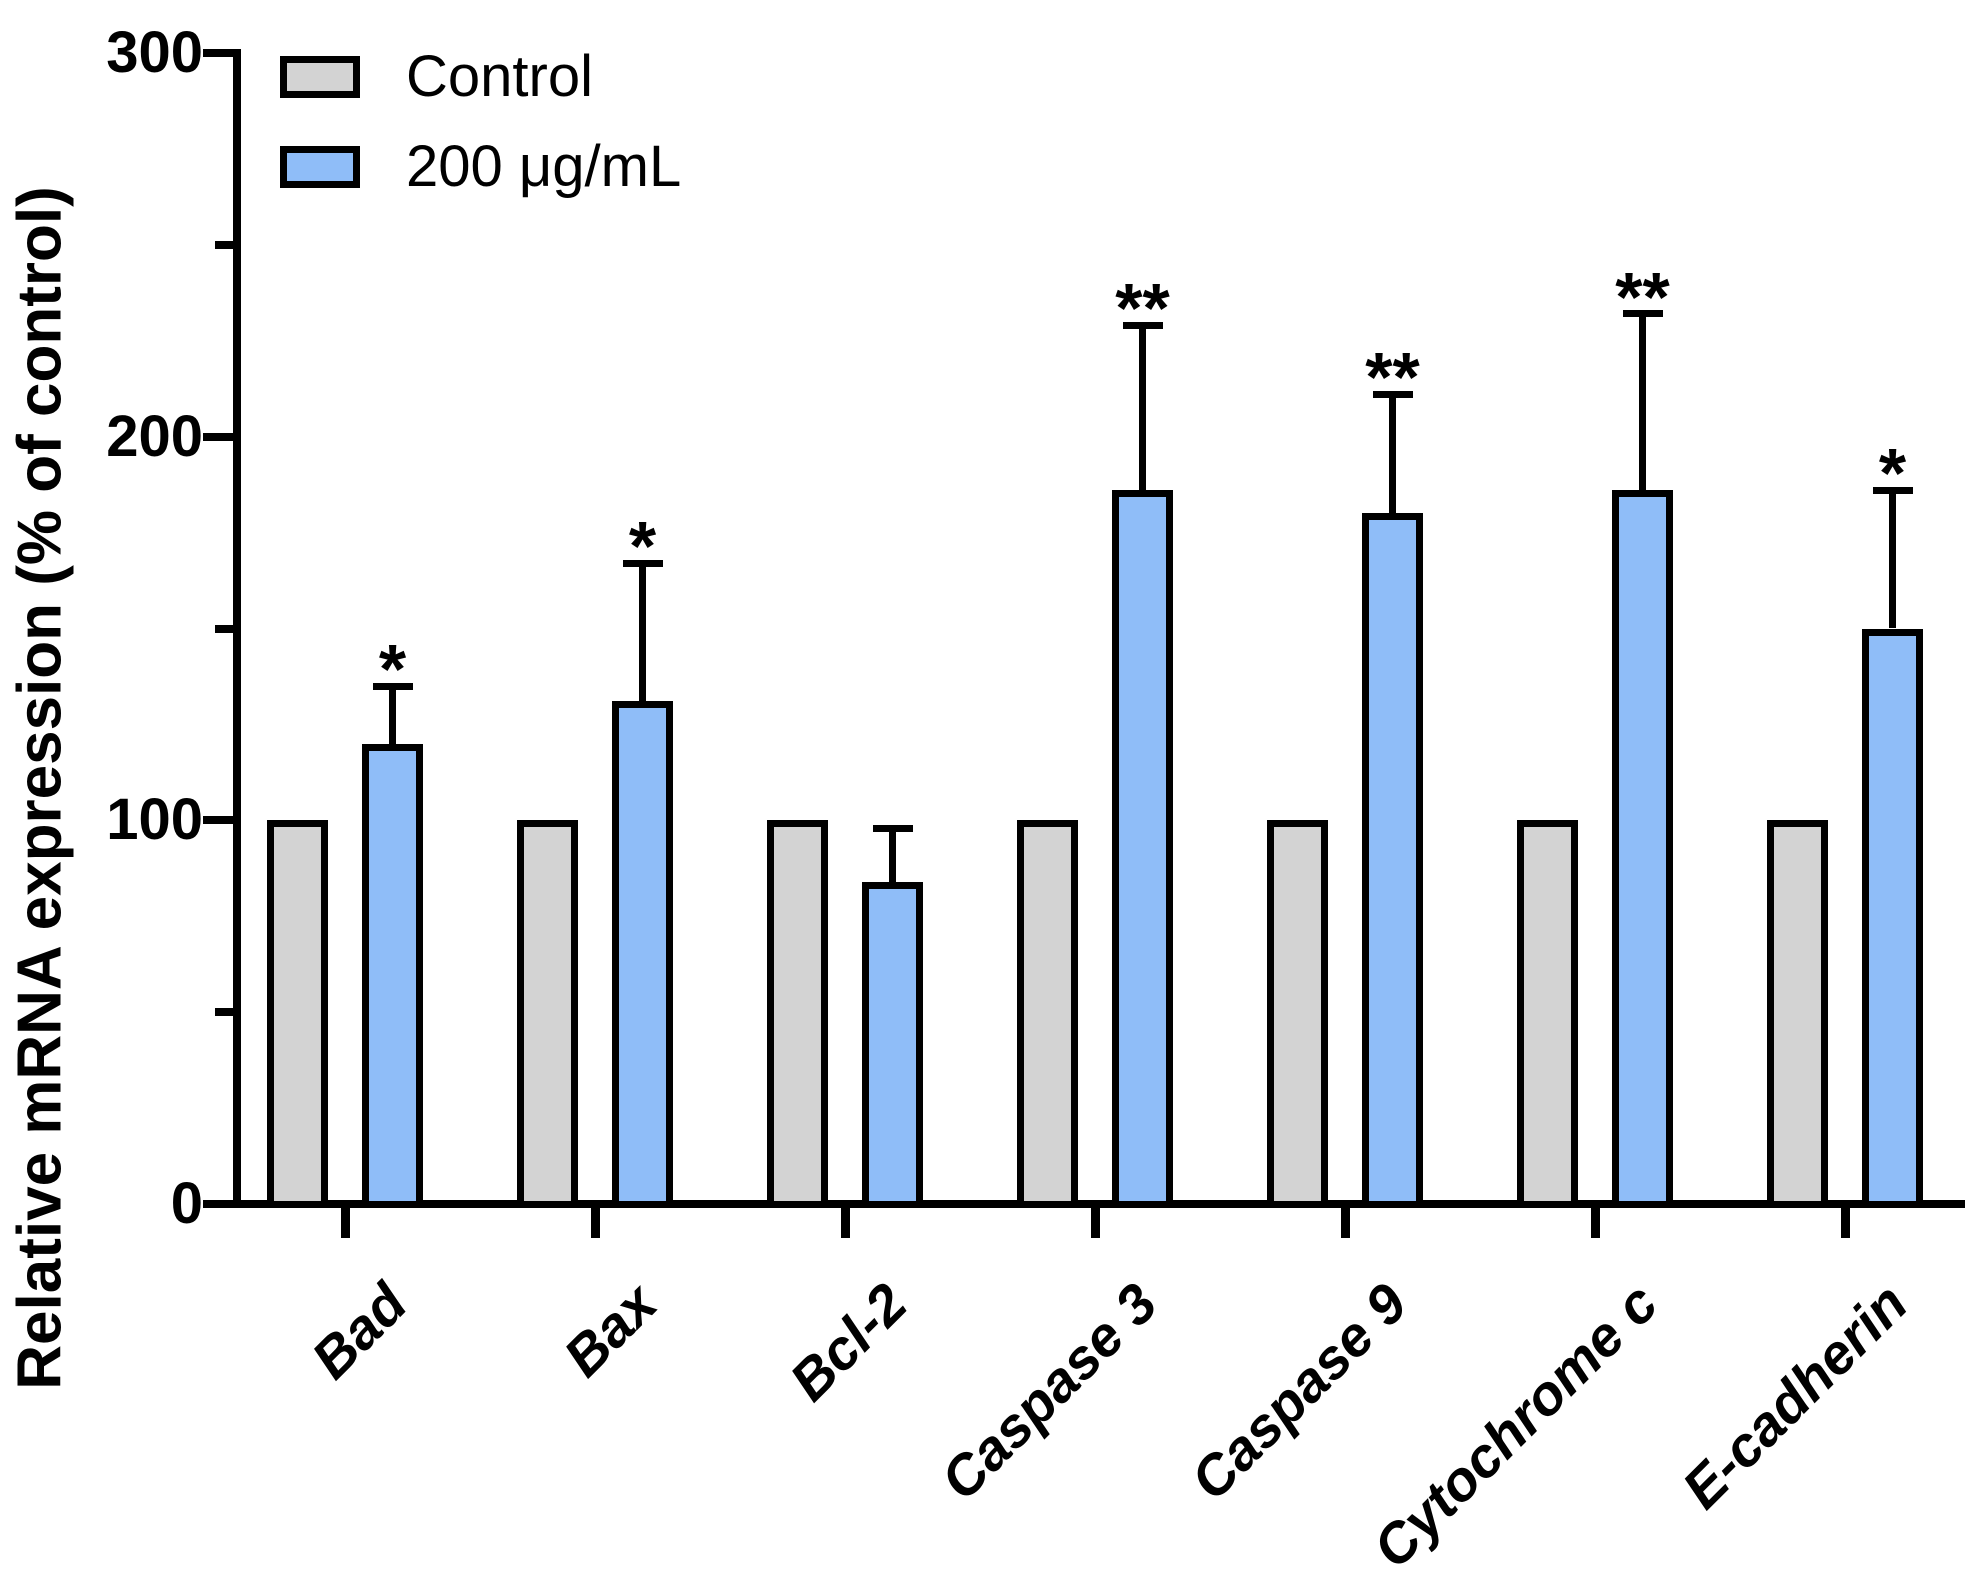 The image size is (1988, 1574). I want to click on bar-treated-cytochrome-c, so click(1642, 849).